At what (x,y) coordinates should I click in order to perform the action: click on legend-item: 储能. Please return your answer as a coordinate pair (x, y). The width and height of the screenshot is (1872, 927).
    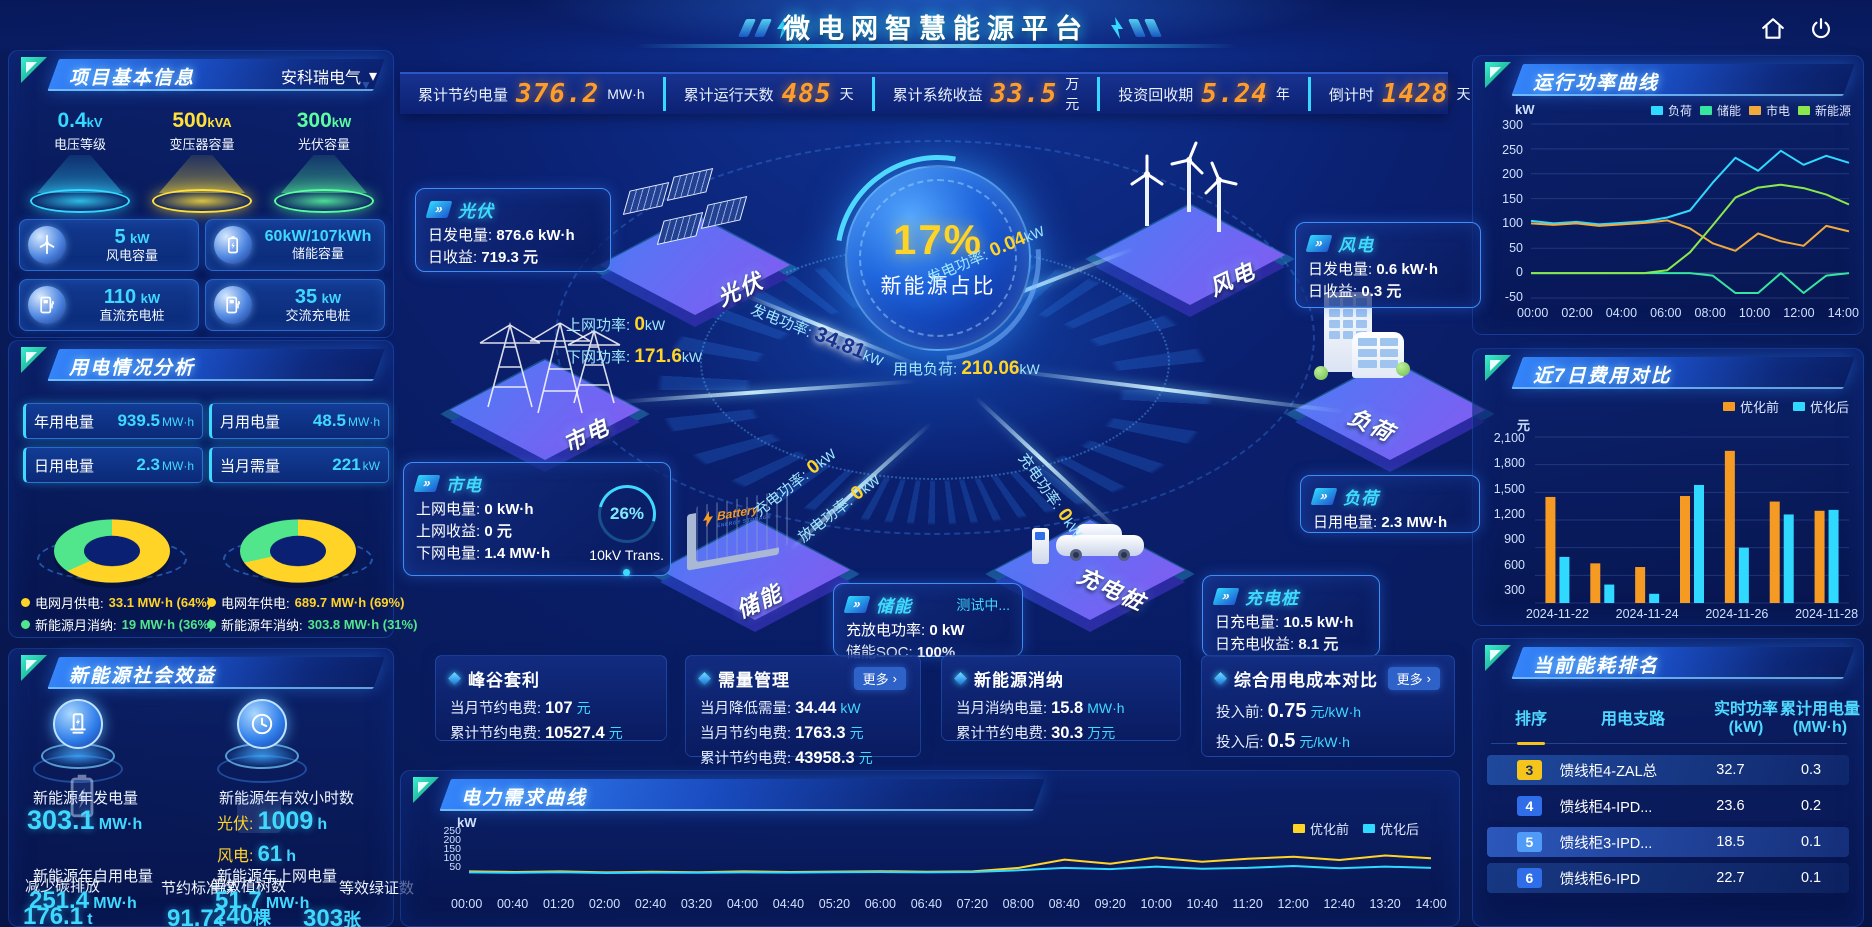
    Looking at the image, I should click on (1720, 110).